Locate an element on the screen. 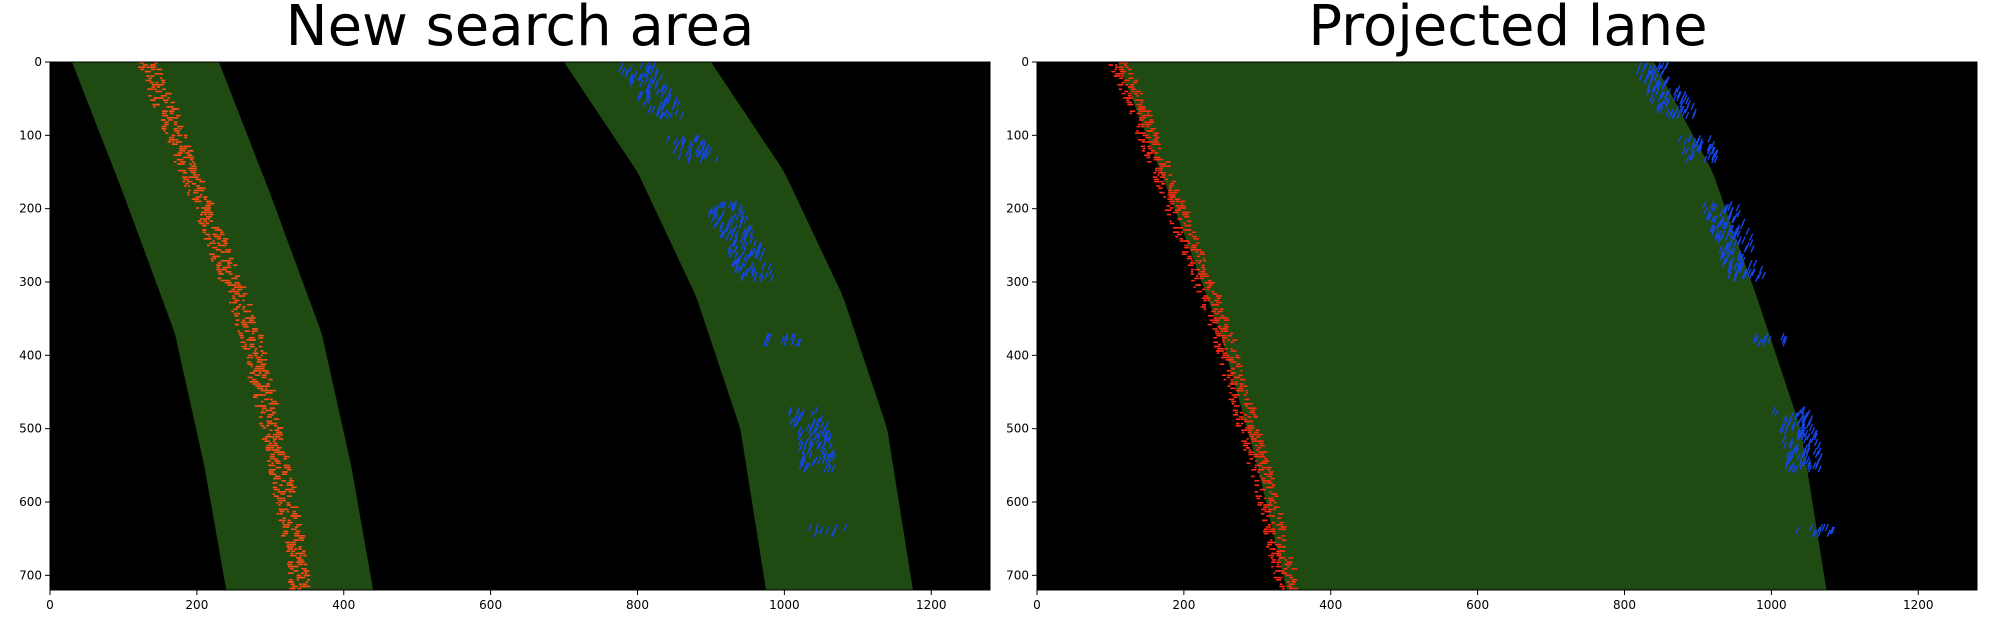 Image resolution: width=2004 pixels, height=620 pixels. y-tick-label: 600 is located at coordinates (30, 502).